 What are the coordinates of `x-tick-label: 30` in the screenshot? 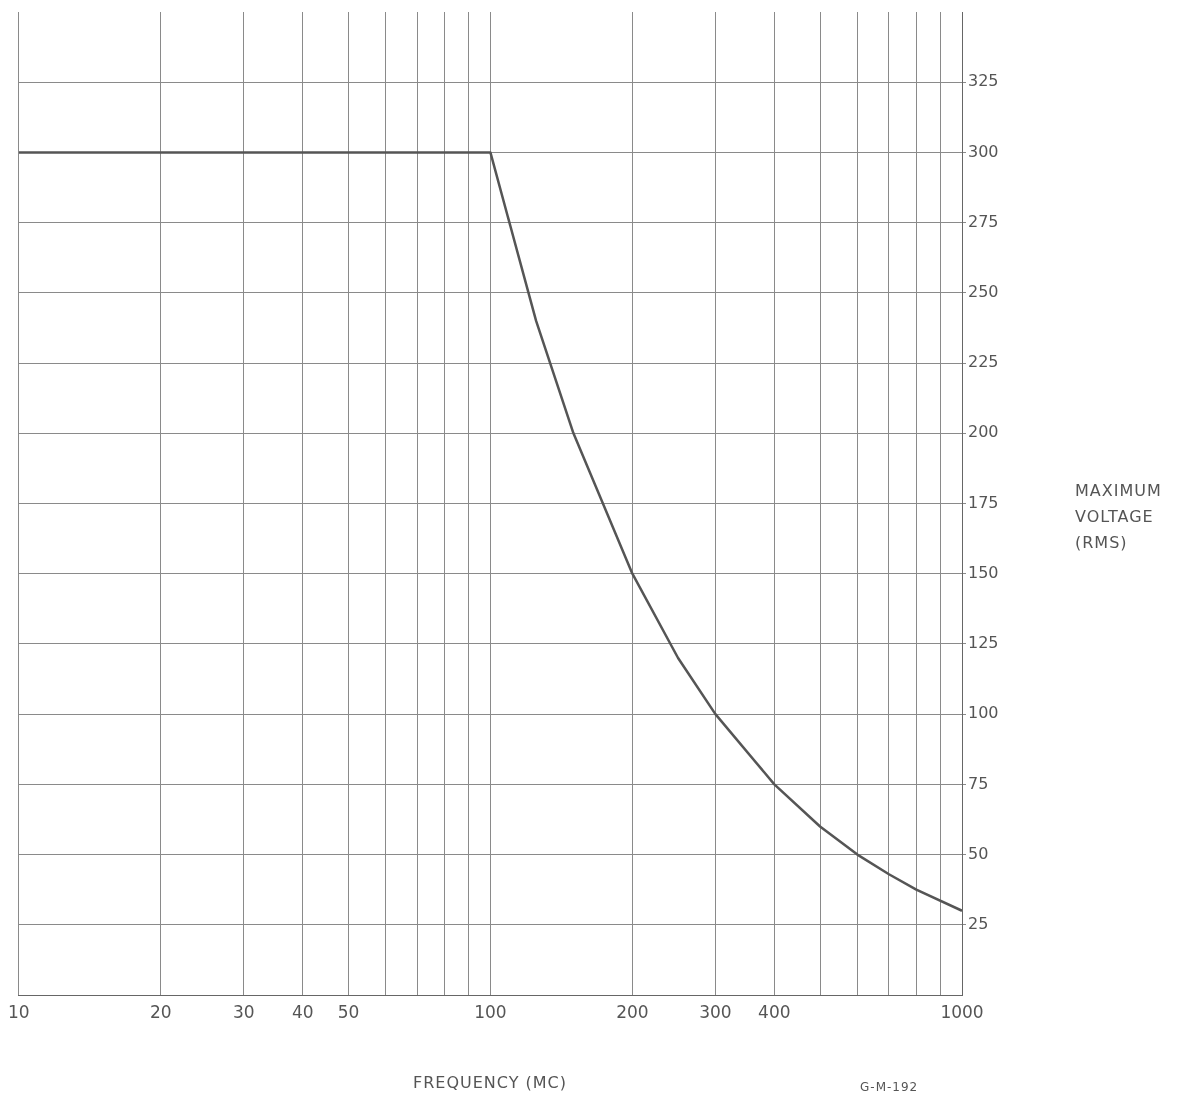 It's located at (244, 1011).